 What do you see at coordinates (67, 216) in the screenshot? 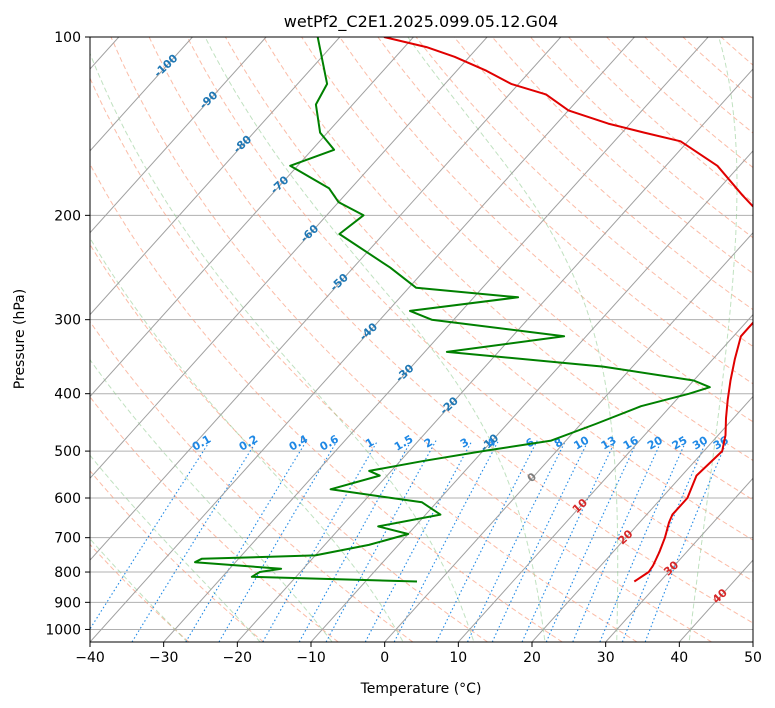
I see `y-tick-label: 200` at bounding box center [67, 216].